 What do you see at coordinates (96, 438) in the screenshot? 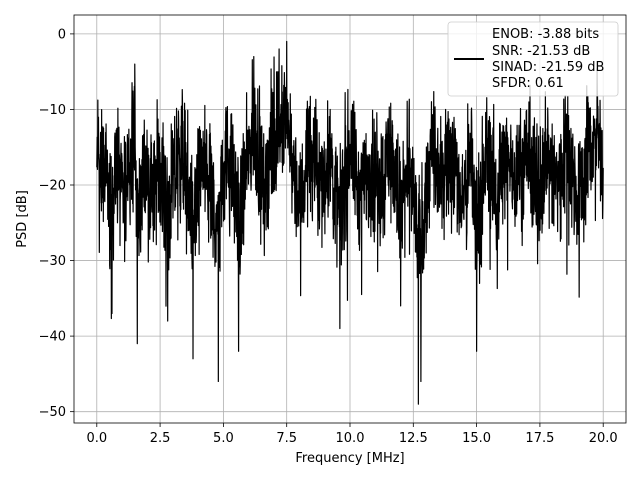
I see `x-tick-label: 0.0` at bounding box center [96, 438].